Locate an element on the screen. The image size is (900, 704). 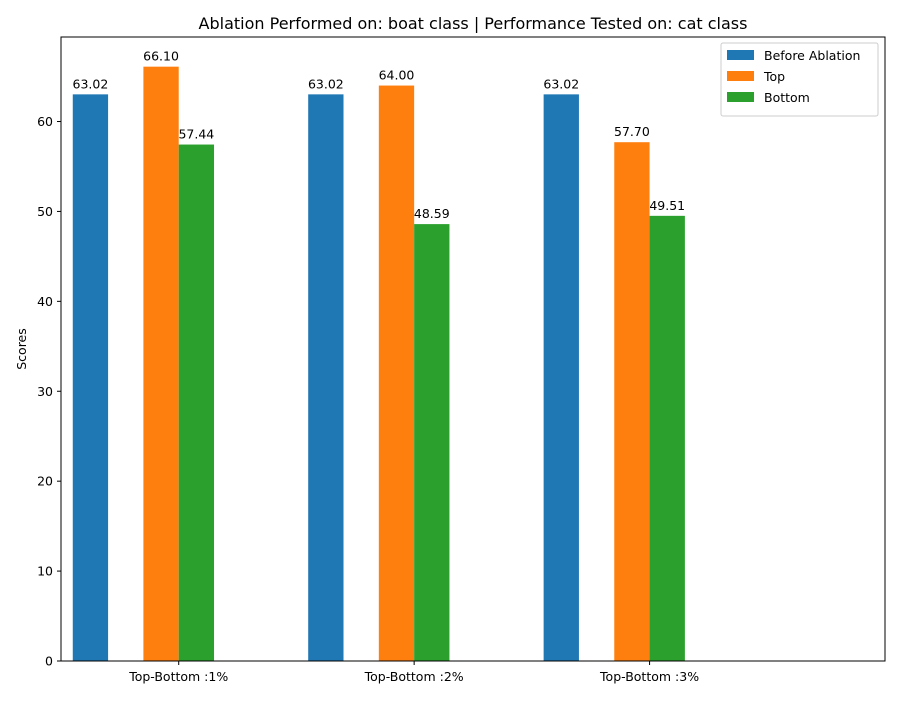
y-tick-label-6: 60 is located at coordinates (45, 121).